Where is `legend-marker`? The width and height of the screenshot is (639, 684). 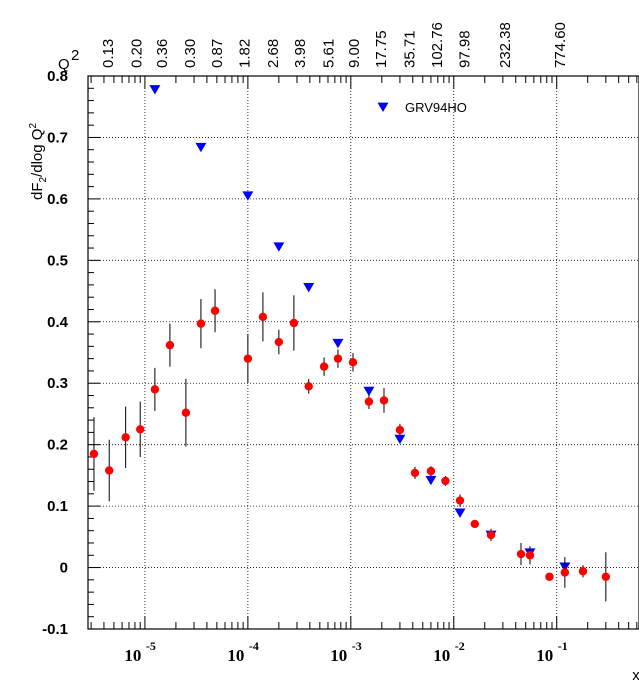
legend-marker is located at coordinates (383, 107).